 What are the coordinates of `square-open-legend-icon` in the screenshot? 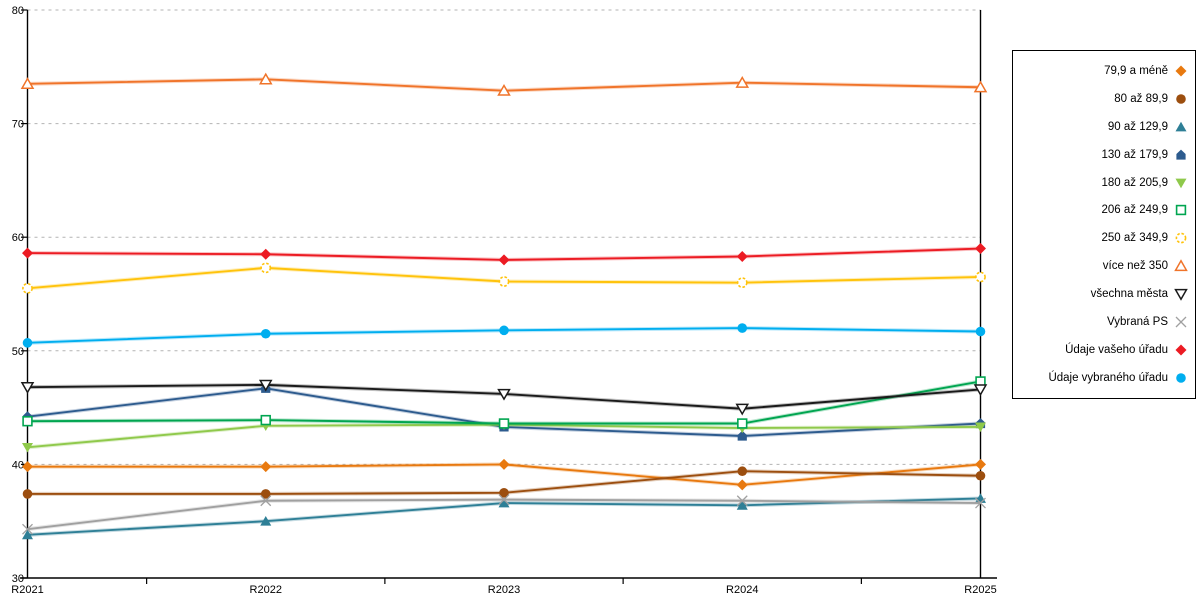 It's located at (1181, 210).